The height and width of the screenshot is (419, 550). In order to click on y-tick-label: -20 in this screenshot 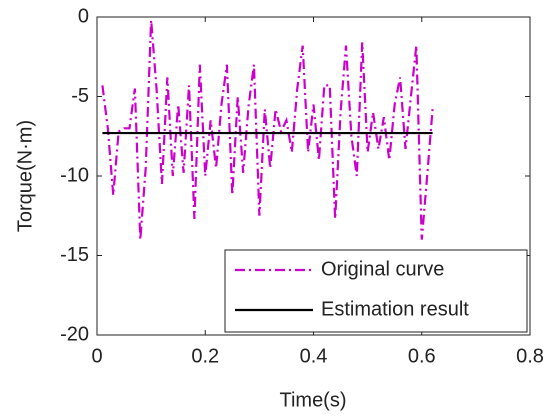, I will do `click(74, 334)`.